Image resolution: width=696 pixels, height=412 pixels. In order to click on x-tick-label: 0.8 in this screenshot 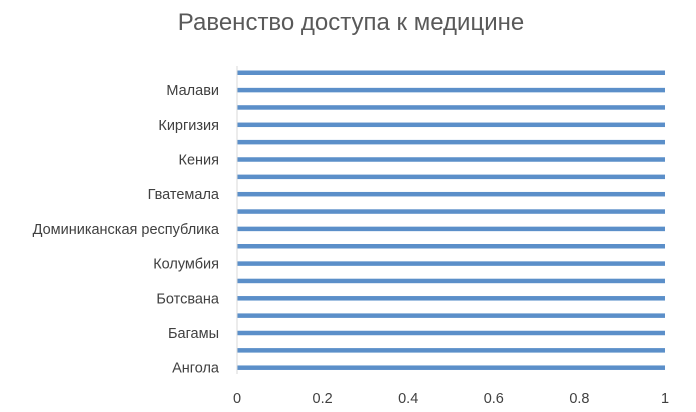, I will do `click(579, 399)`.